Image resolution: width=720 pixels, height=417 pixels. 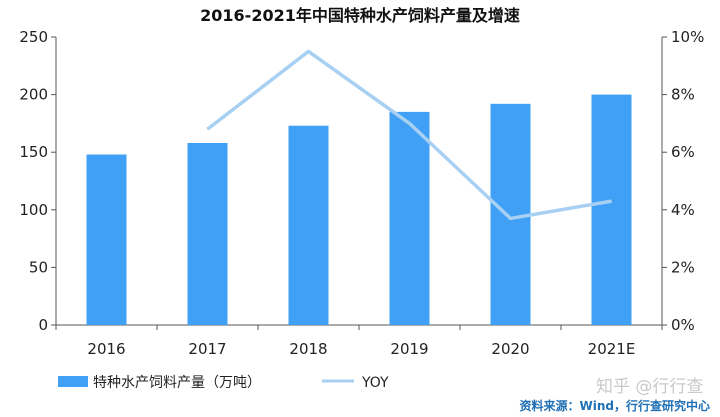 I want to click on legend-bar-swatch, so click(x=73, y=381).